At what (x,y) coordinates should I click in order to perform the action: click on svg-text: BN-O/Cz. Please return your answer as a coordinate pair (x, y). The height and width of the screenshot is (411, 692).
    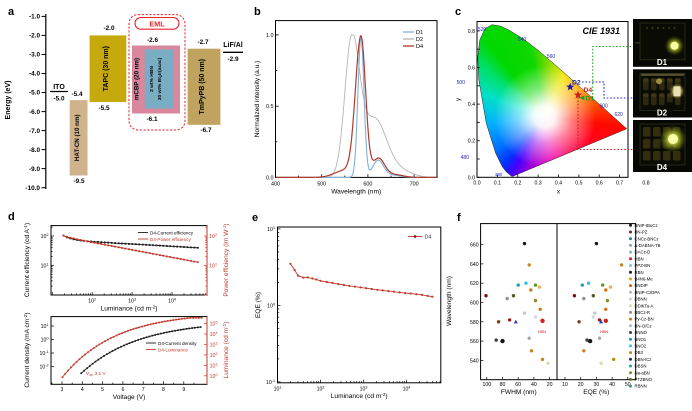
    Looking at the image, I should click on (643, 325).